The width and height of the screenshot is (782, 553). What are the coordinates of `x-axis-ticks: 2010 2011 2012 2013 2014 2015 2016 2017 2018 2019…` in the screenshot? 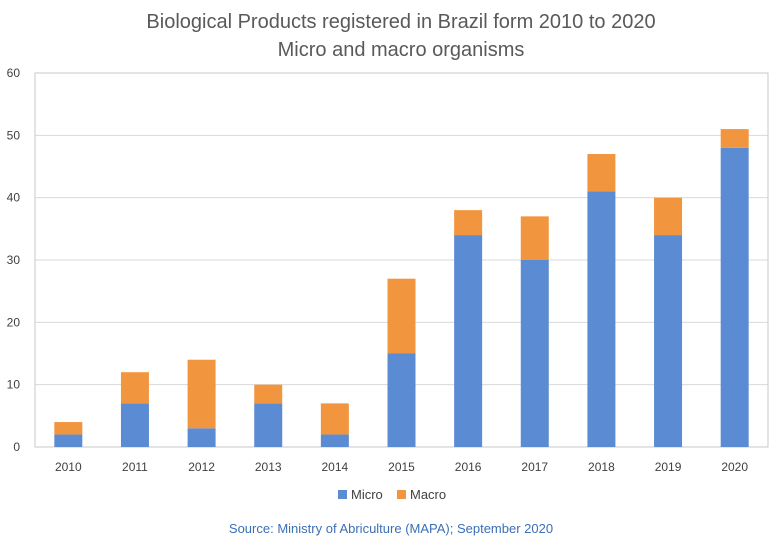 It's located at (401, 467).